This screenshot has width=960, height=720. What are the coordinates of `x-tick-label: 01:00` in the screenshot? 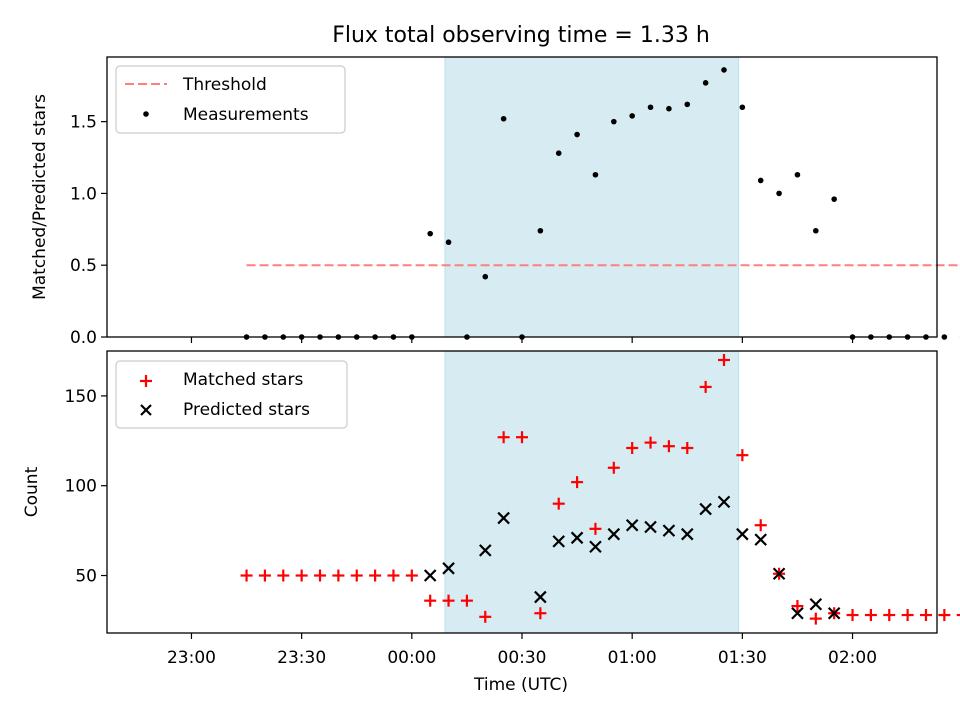 It's located at (632, 658).